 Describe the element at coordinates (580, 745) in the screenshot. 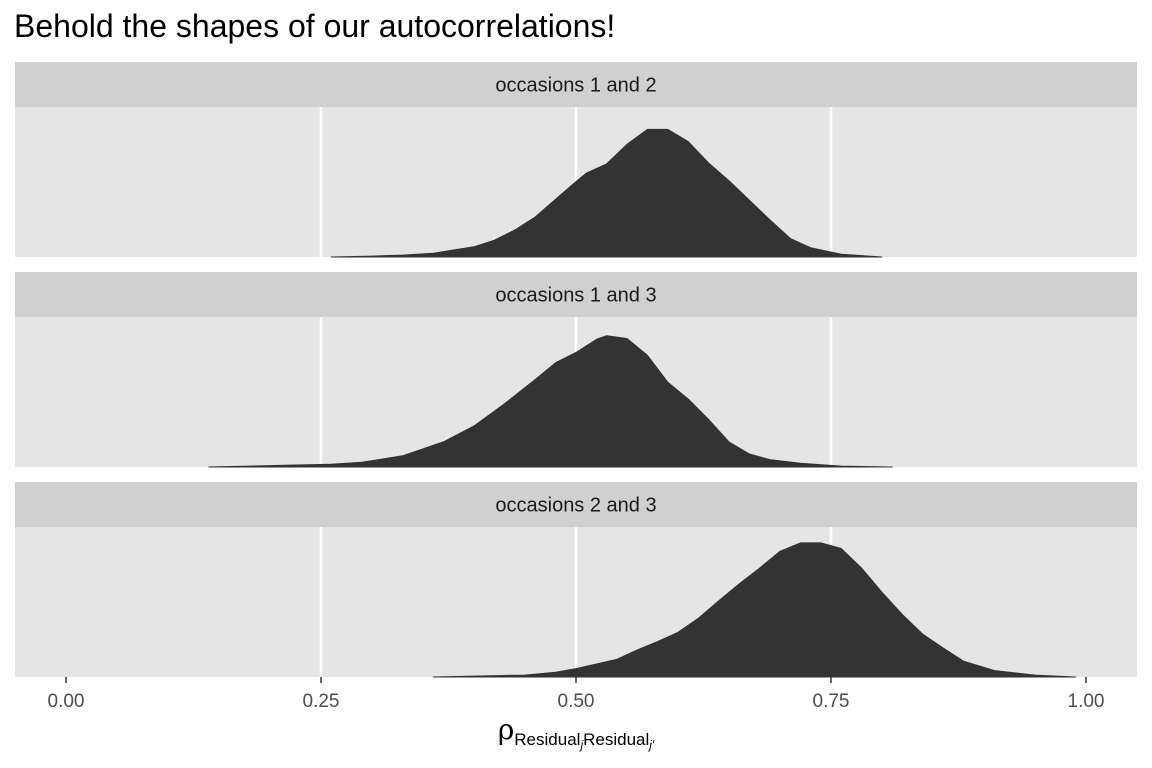

I see `x-axis-label-sub1-index: j` at that location.